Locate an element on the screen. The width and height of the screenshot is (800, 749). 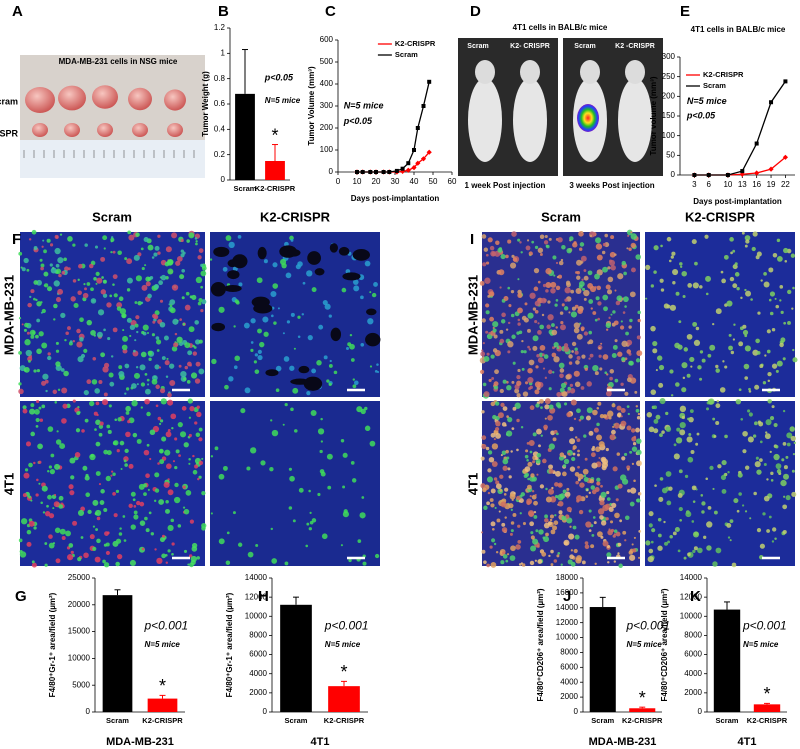
y-tick-label: 8000 is located at coordinates (258, 635).